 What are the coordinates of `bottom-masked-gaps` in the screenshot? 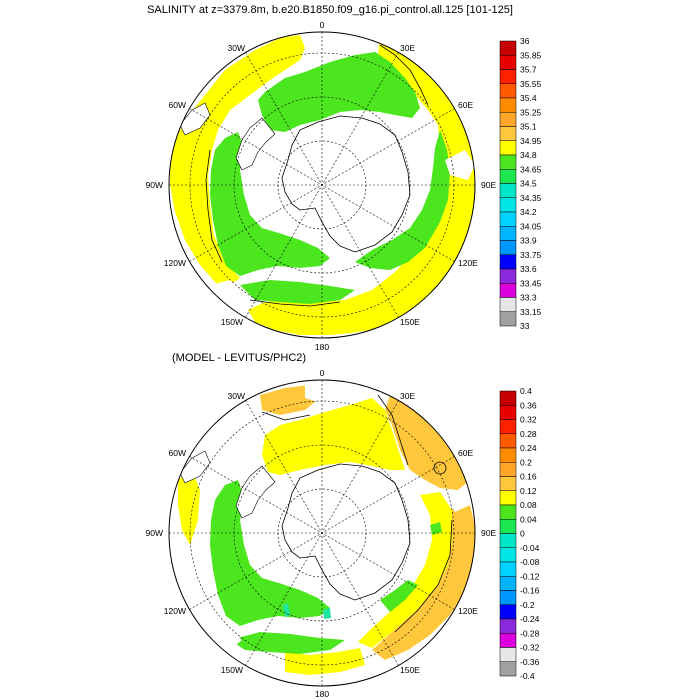 It's located at (339, 515).